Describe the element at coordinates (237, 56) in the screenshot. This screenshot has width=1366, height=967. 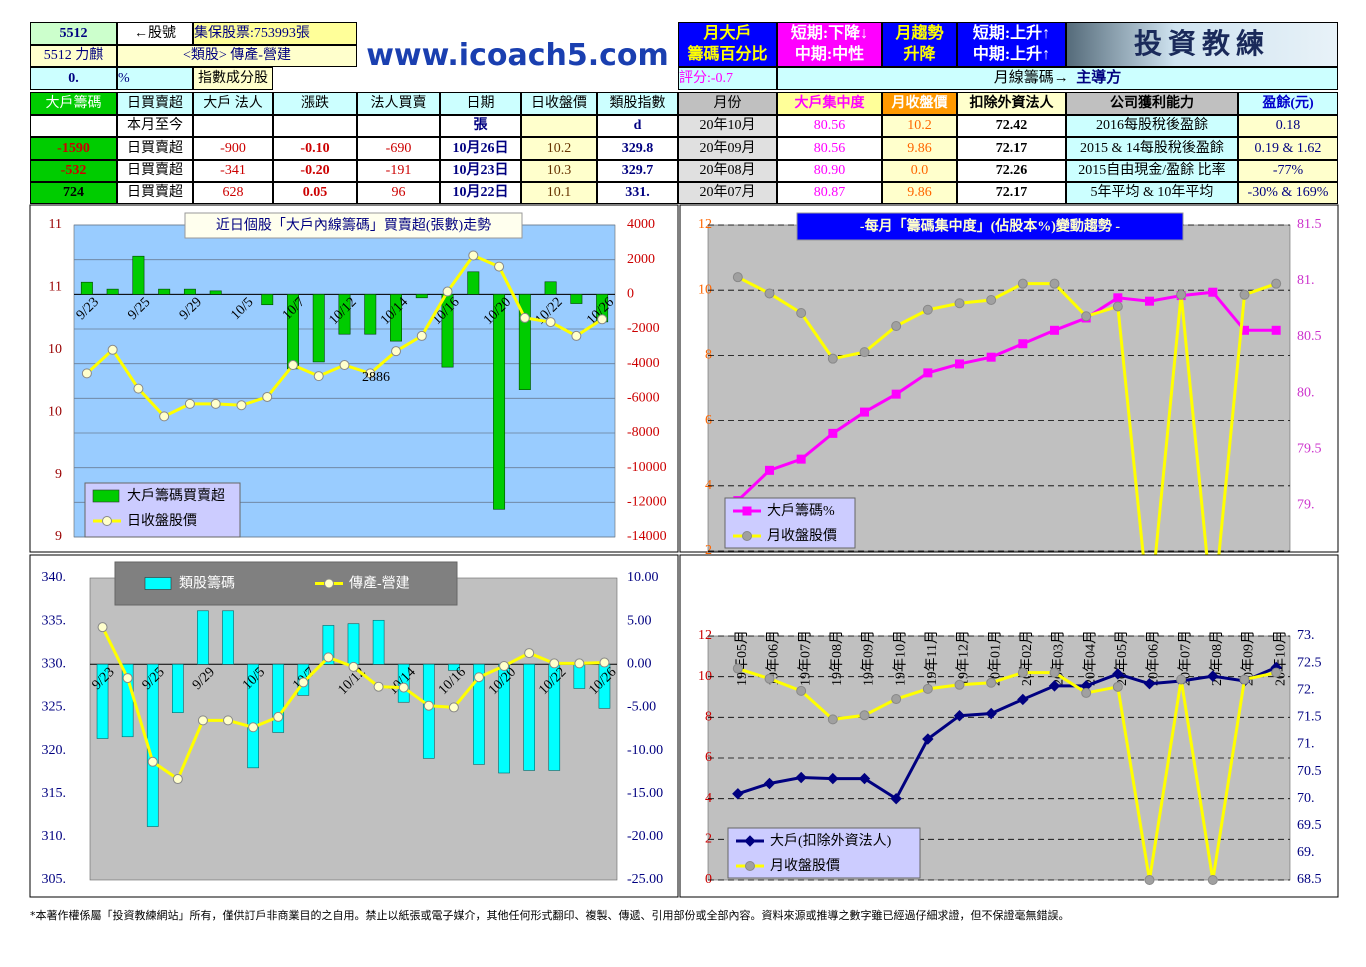
I see `sector: <類股> 傳產-營建` at that location.